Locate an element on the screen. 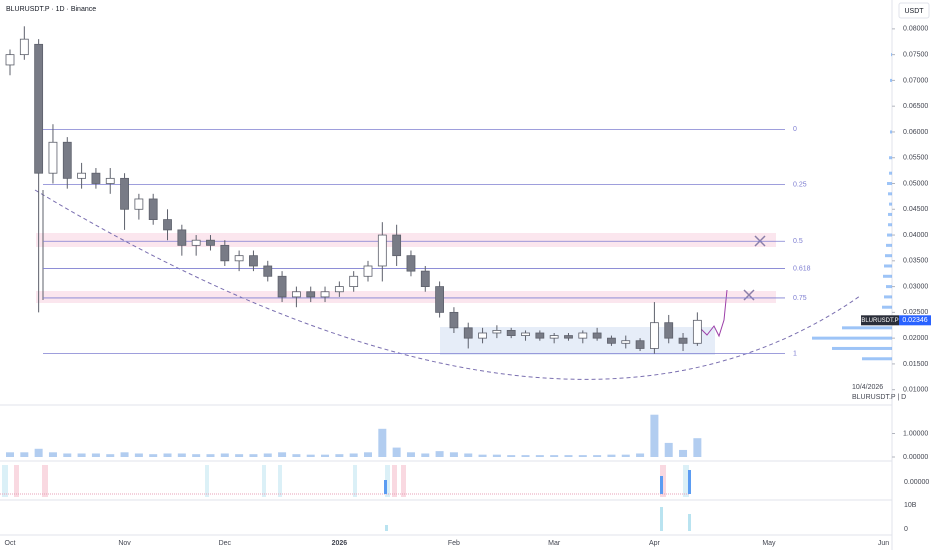  fib-label: 0.75 is located at coordinates (800, 298).